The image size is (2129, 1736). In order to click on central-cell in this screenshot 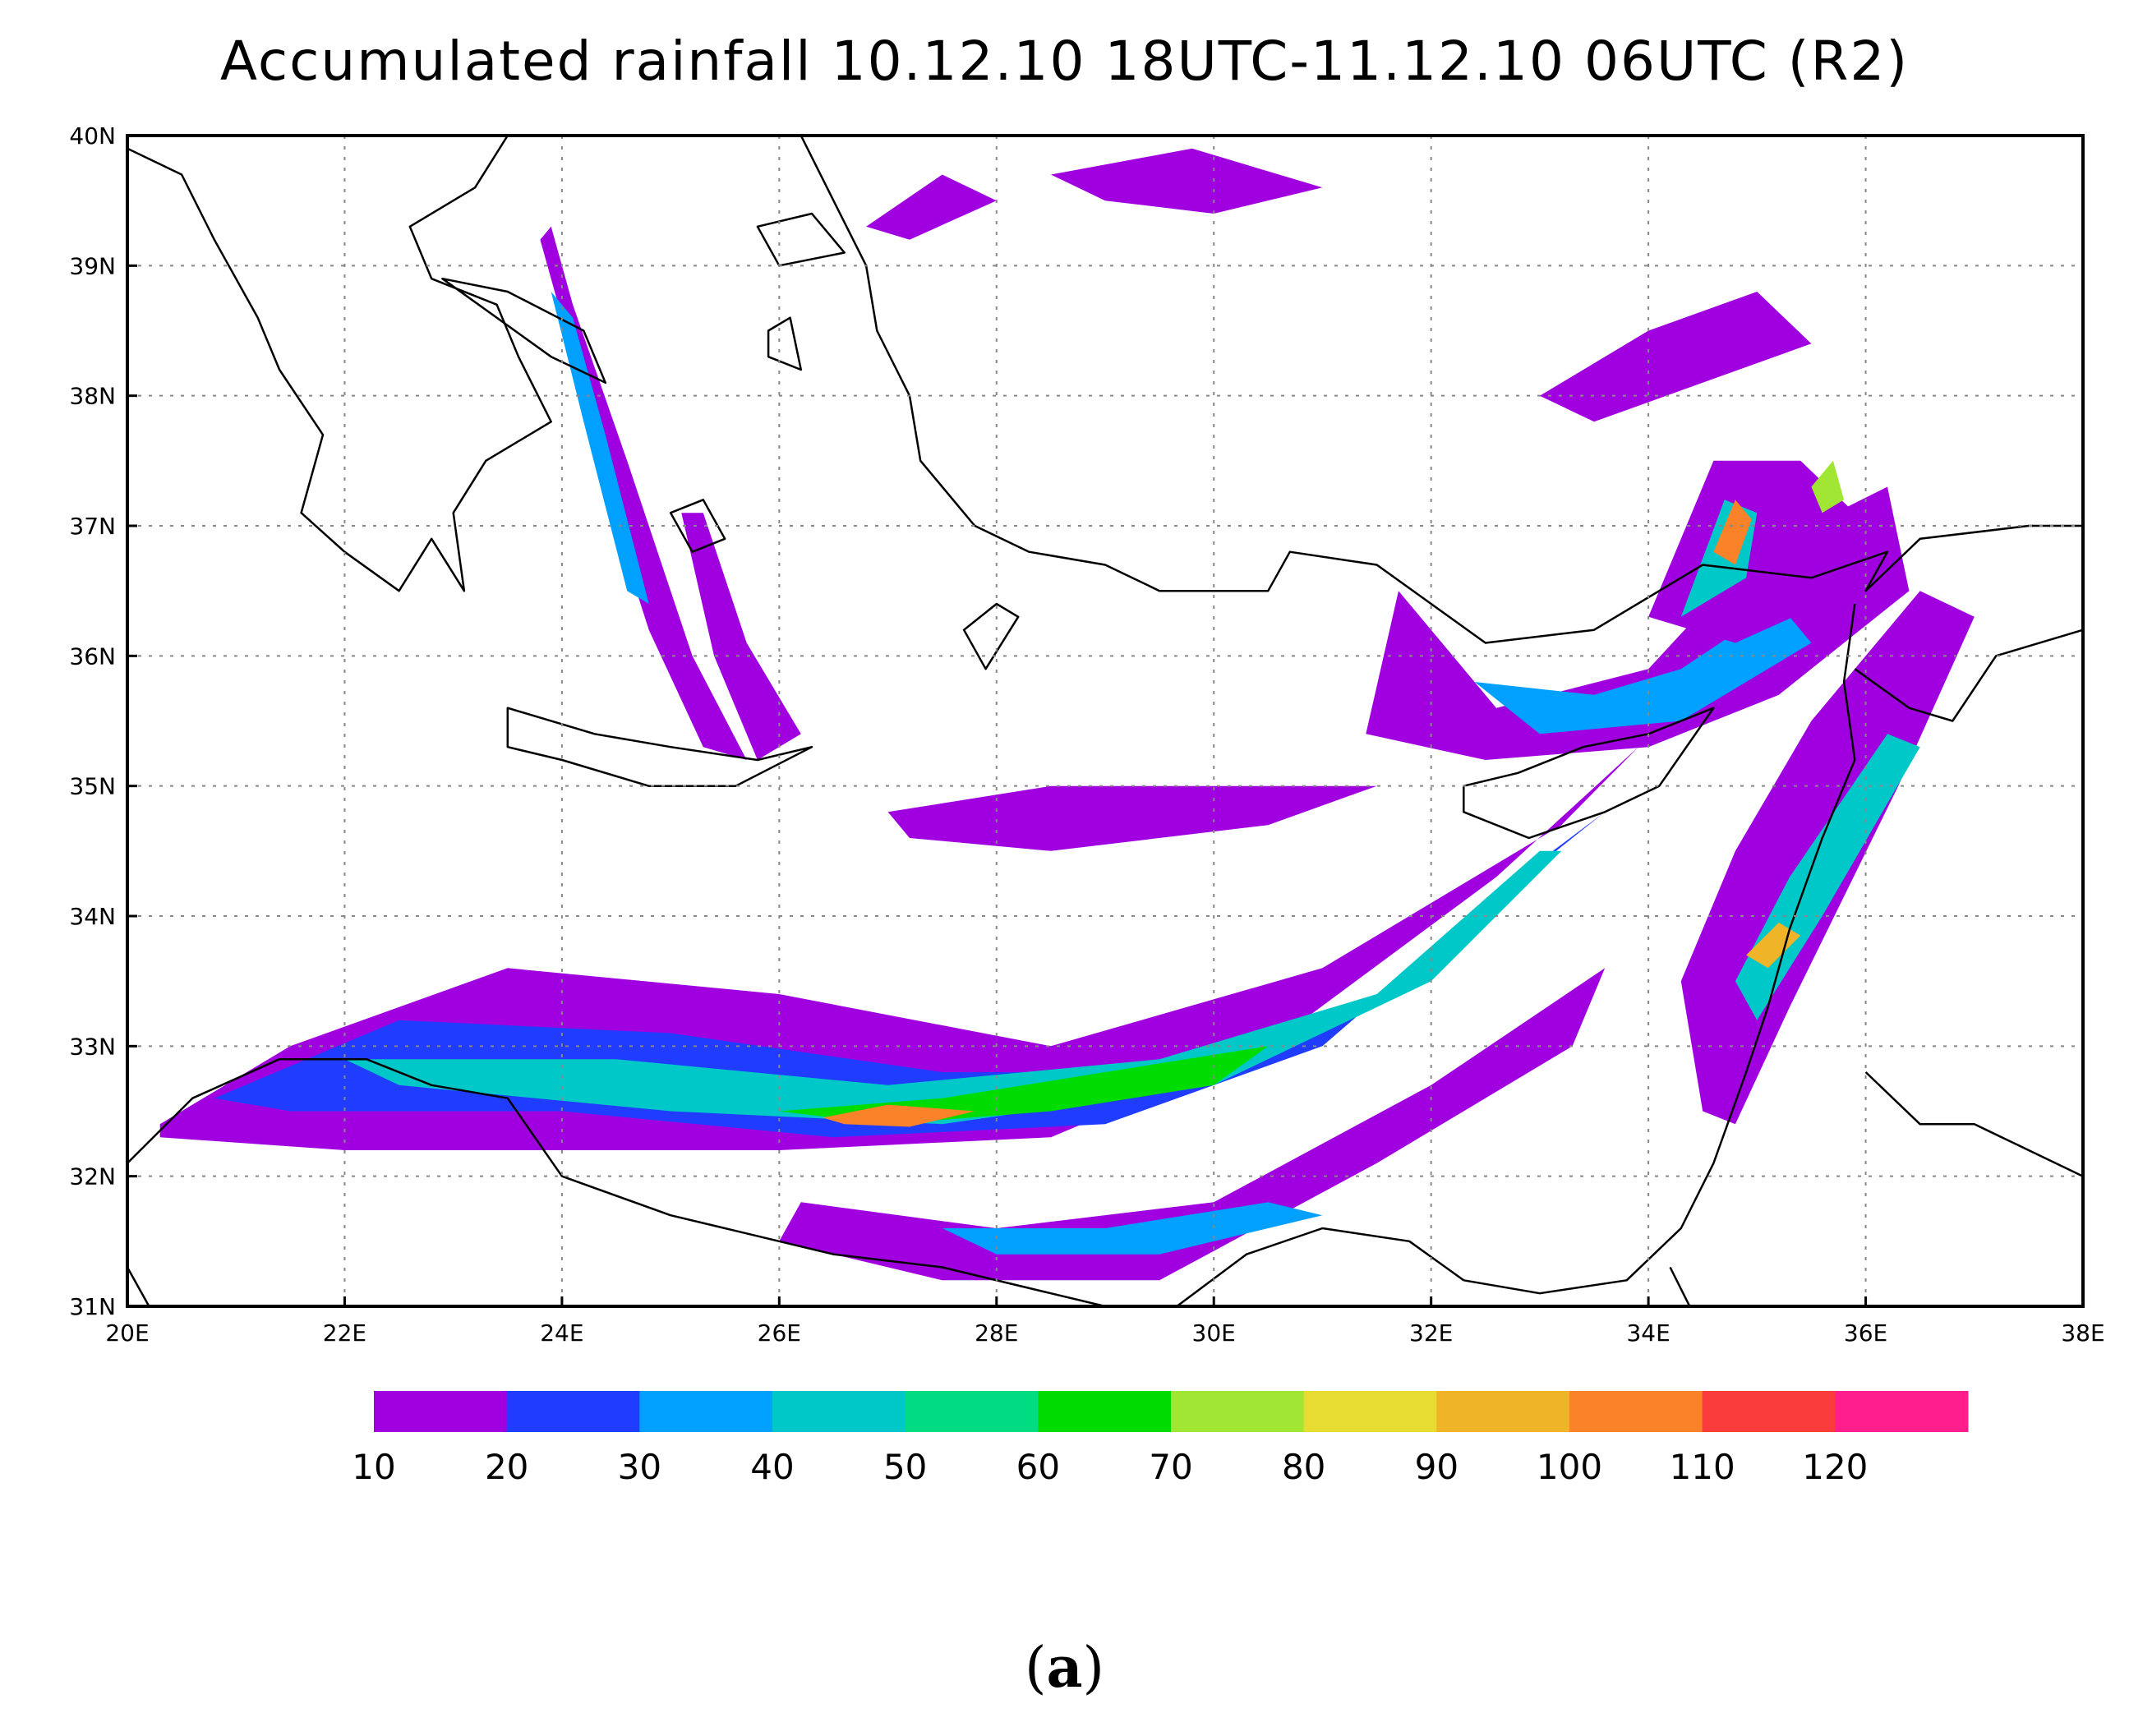, I will do `click(1132, 818)`.